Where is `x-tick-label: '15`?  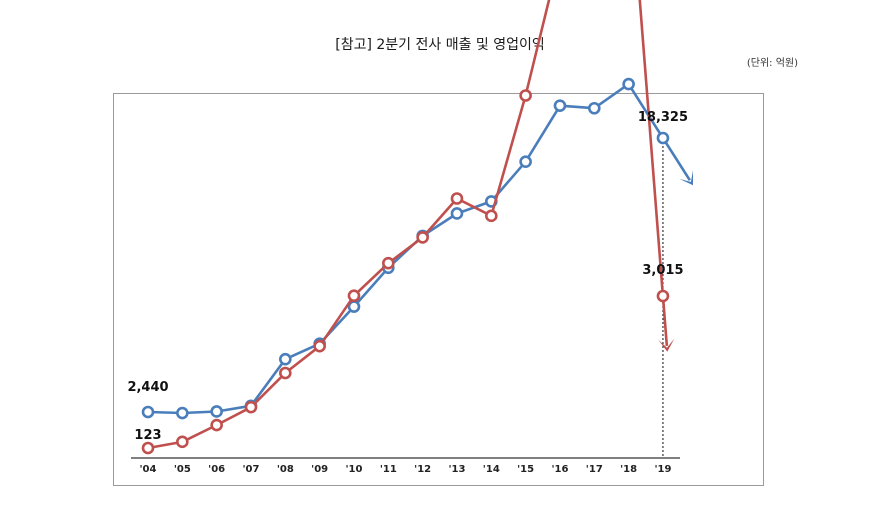 x-tick-label: '15 is located at coordinates (525, 469).